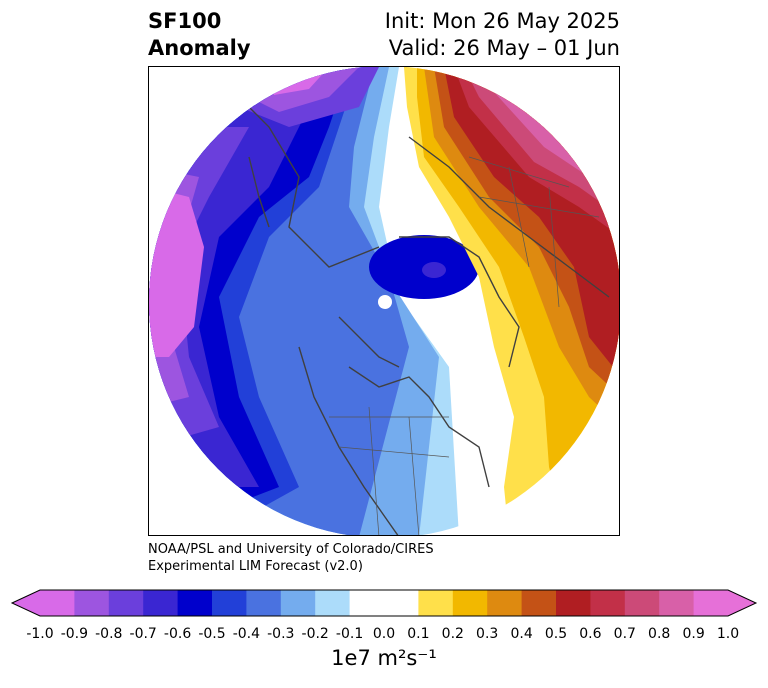 This screenshot has height=688, width=768. I want to click on colorbar-tick-label: -0.2, so click(315, 634).